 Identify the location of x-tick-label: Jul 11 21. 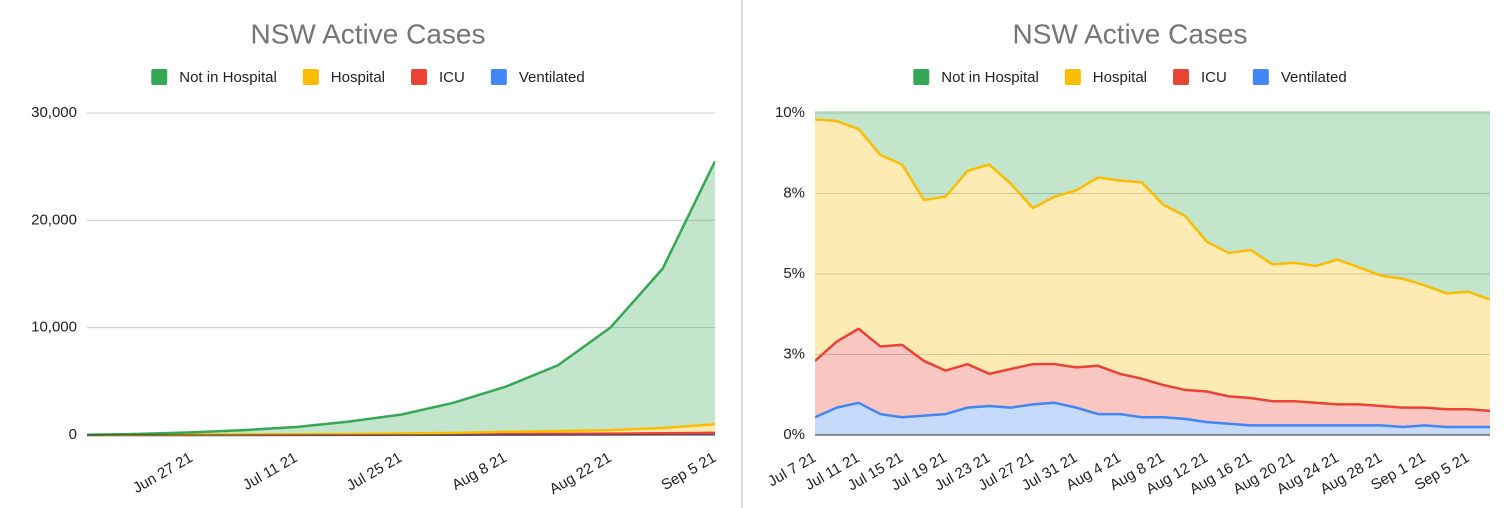
(270, 471).